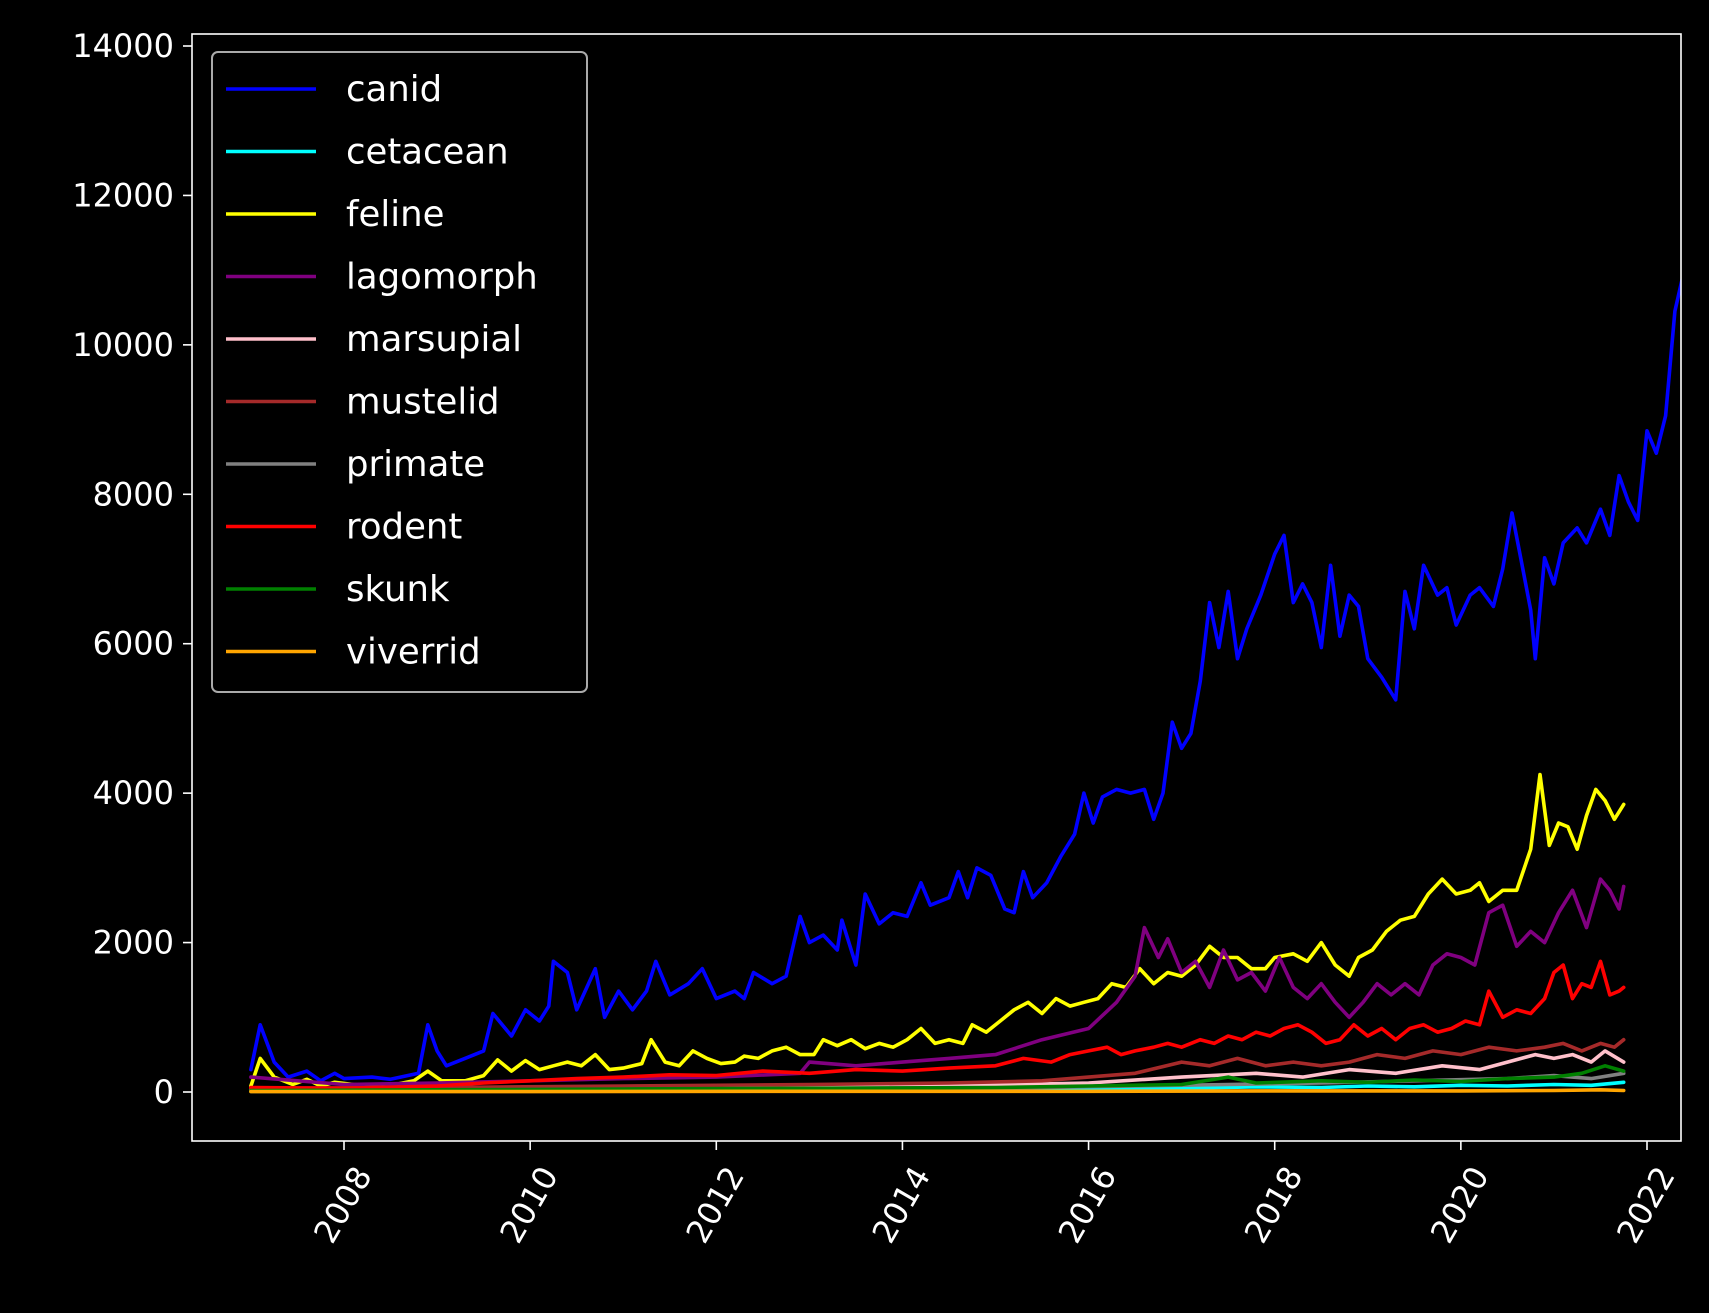 Image resolution: width=1709 pixels, height=1313 pixels. Describe the element at coordinates (404, 527) in the screenshot. I see `legend-label-rodent: rodent` at that location.